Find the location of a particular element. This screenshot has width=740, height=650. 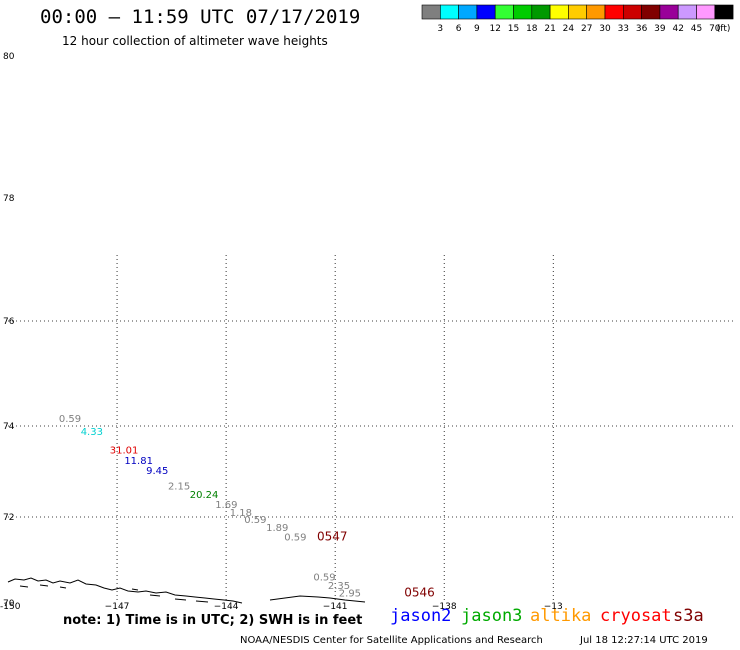

pass-time-label: 0546 is located at coordinates (419, 593).